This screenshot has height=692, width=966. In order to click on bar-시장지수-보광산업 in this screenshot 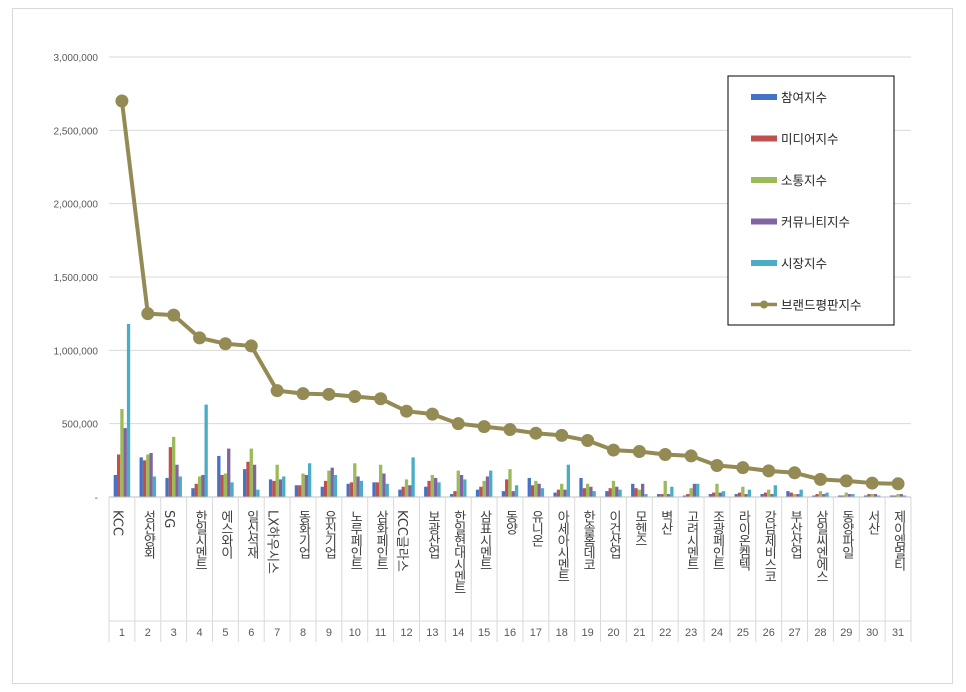, I will do `click(439, 489)`.